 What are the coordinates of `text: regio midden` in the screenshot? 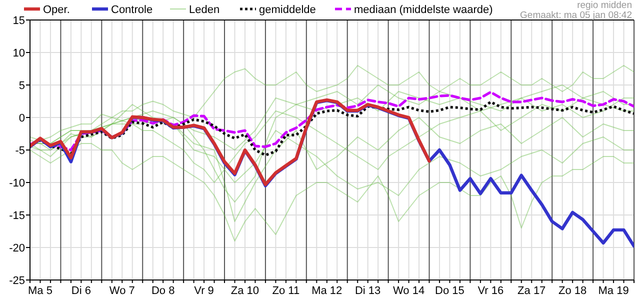 It's located at (604, 5).